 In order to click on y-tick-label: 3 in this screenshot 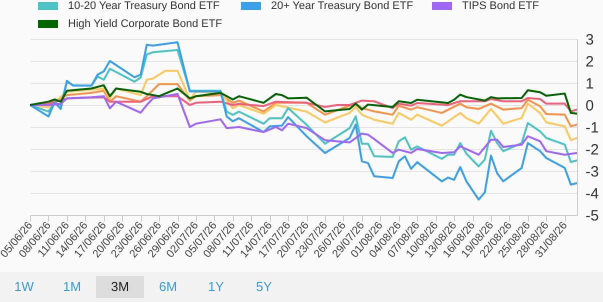, I will do `click(590, 40)`.